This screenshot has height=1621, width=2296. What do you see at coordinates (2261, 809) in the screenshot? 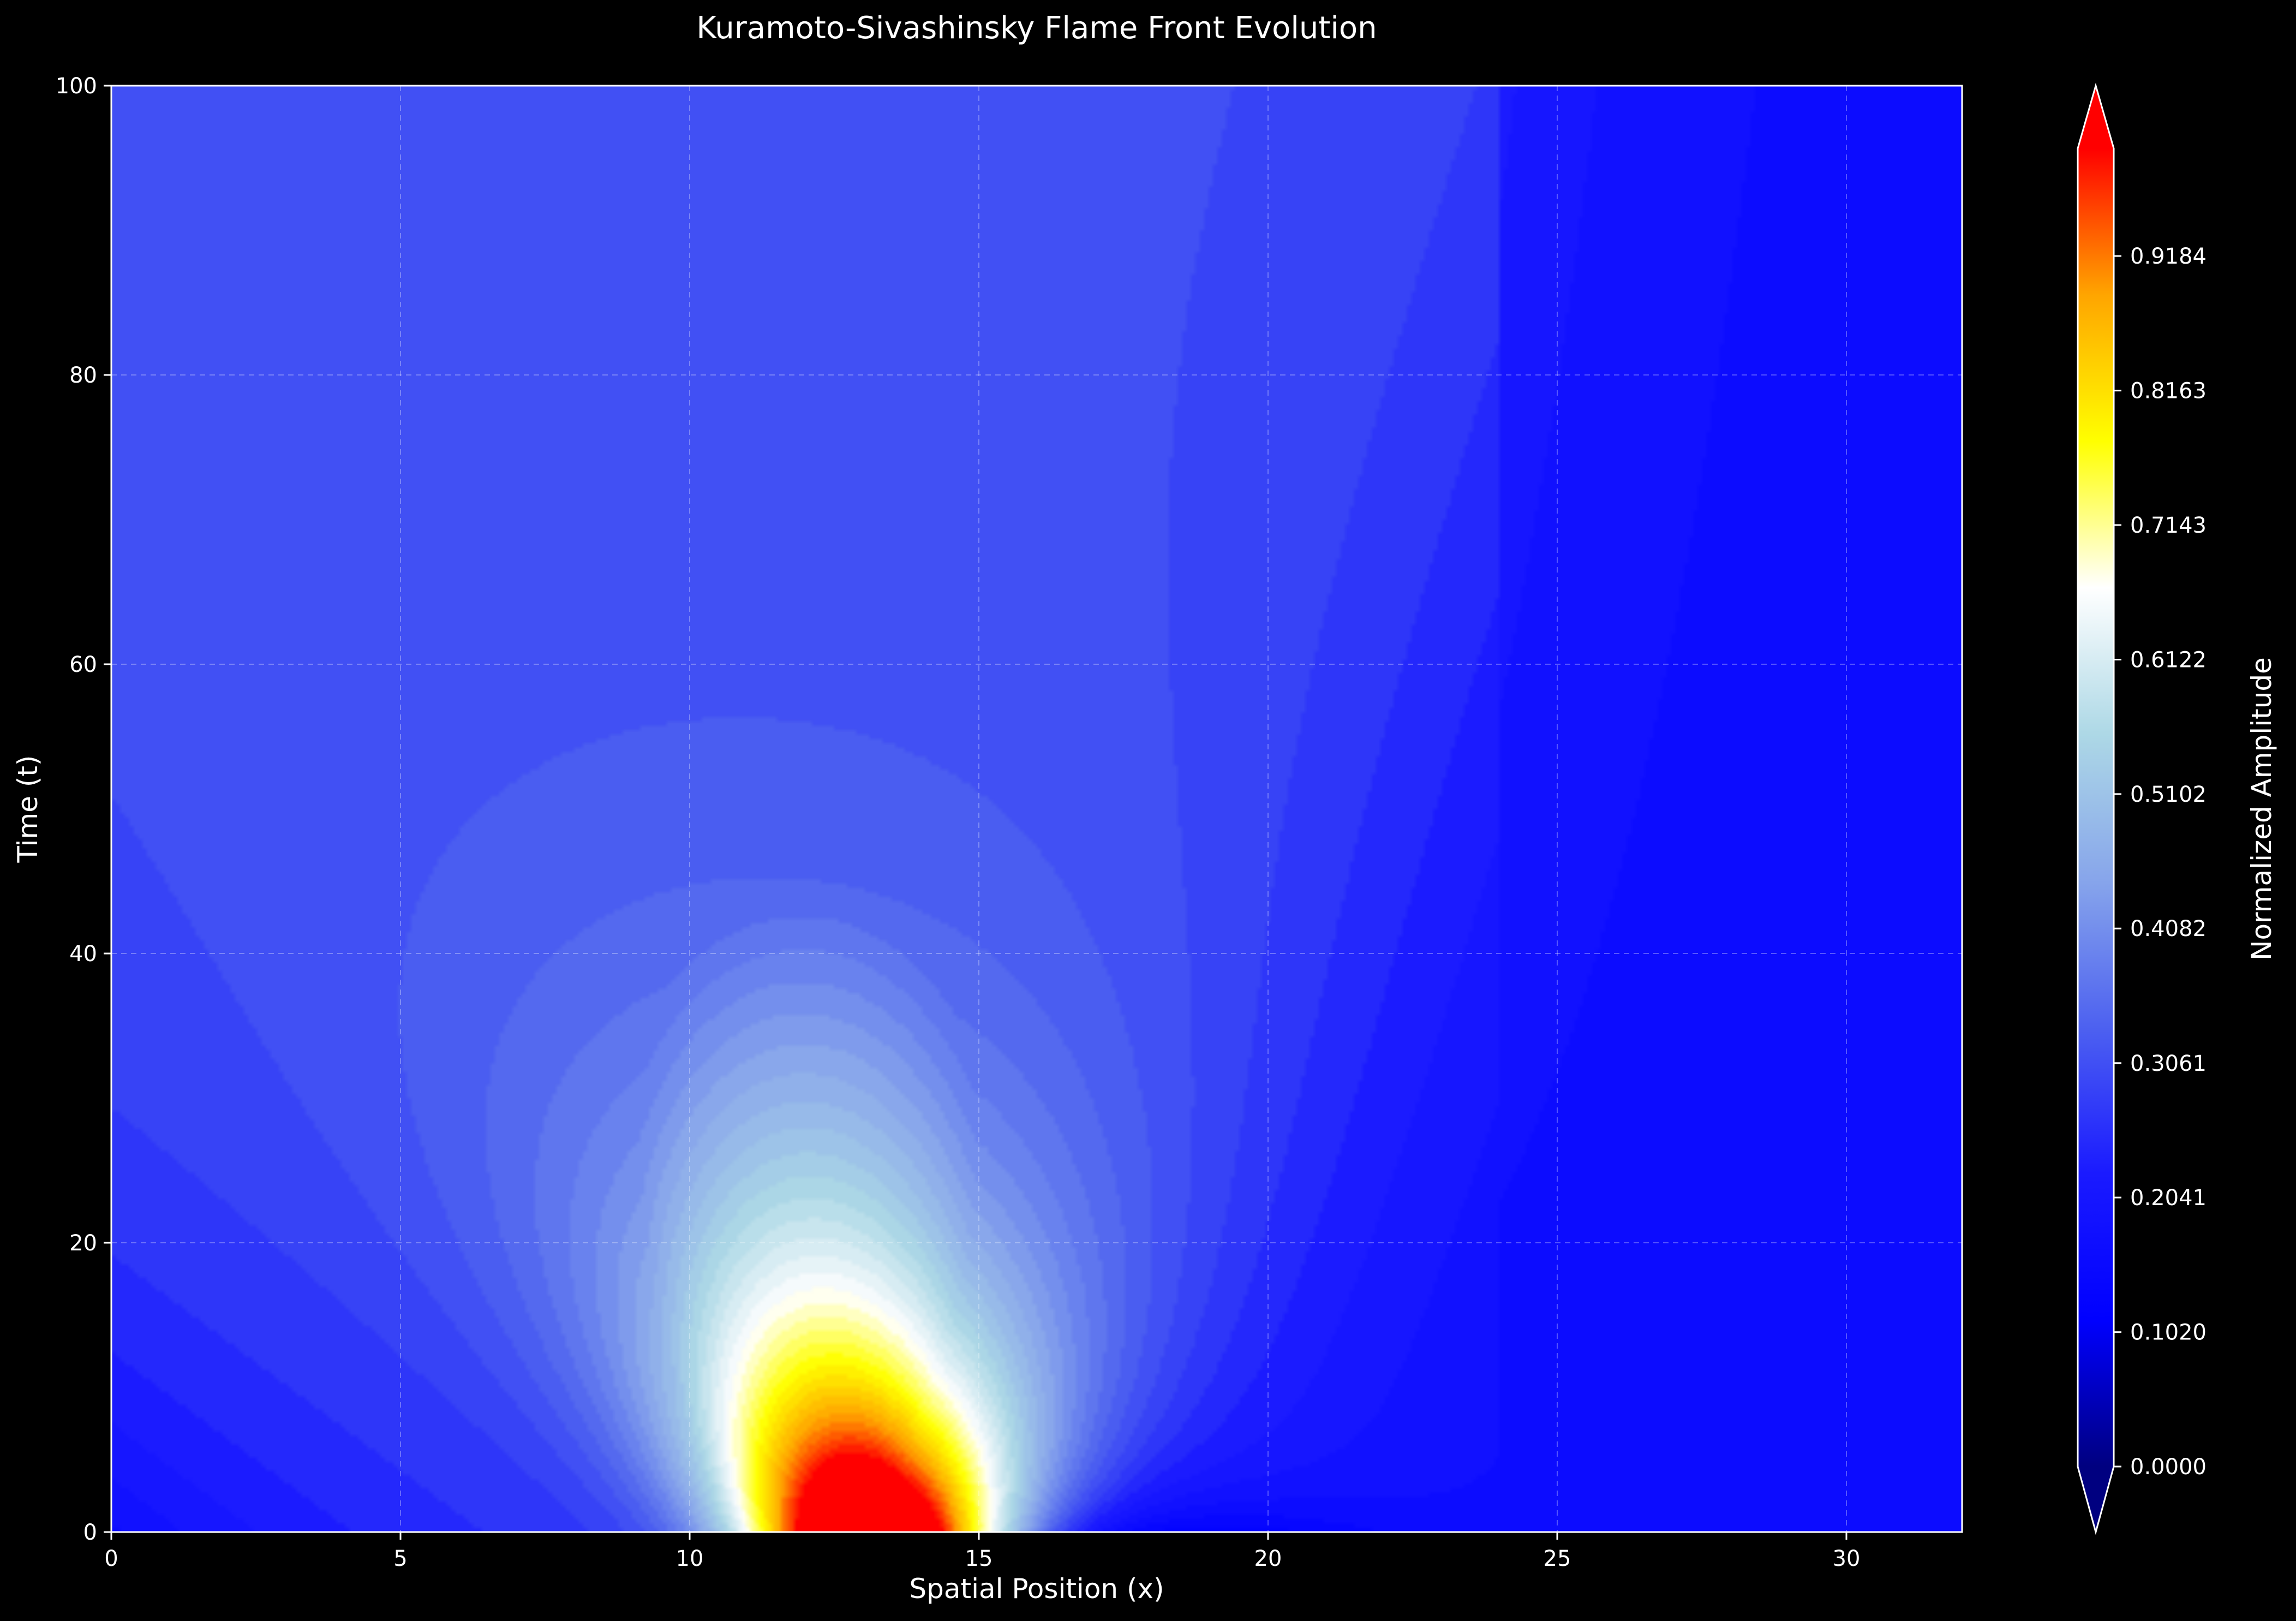
I see `colorbar-label: Normalized Amplitude` at bounding box center [2261, 809].